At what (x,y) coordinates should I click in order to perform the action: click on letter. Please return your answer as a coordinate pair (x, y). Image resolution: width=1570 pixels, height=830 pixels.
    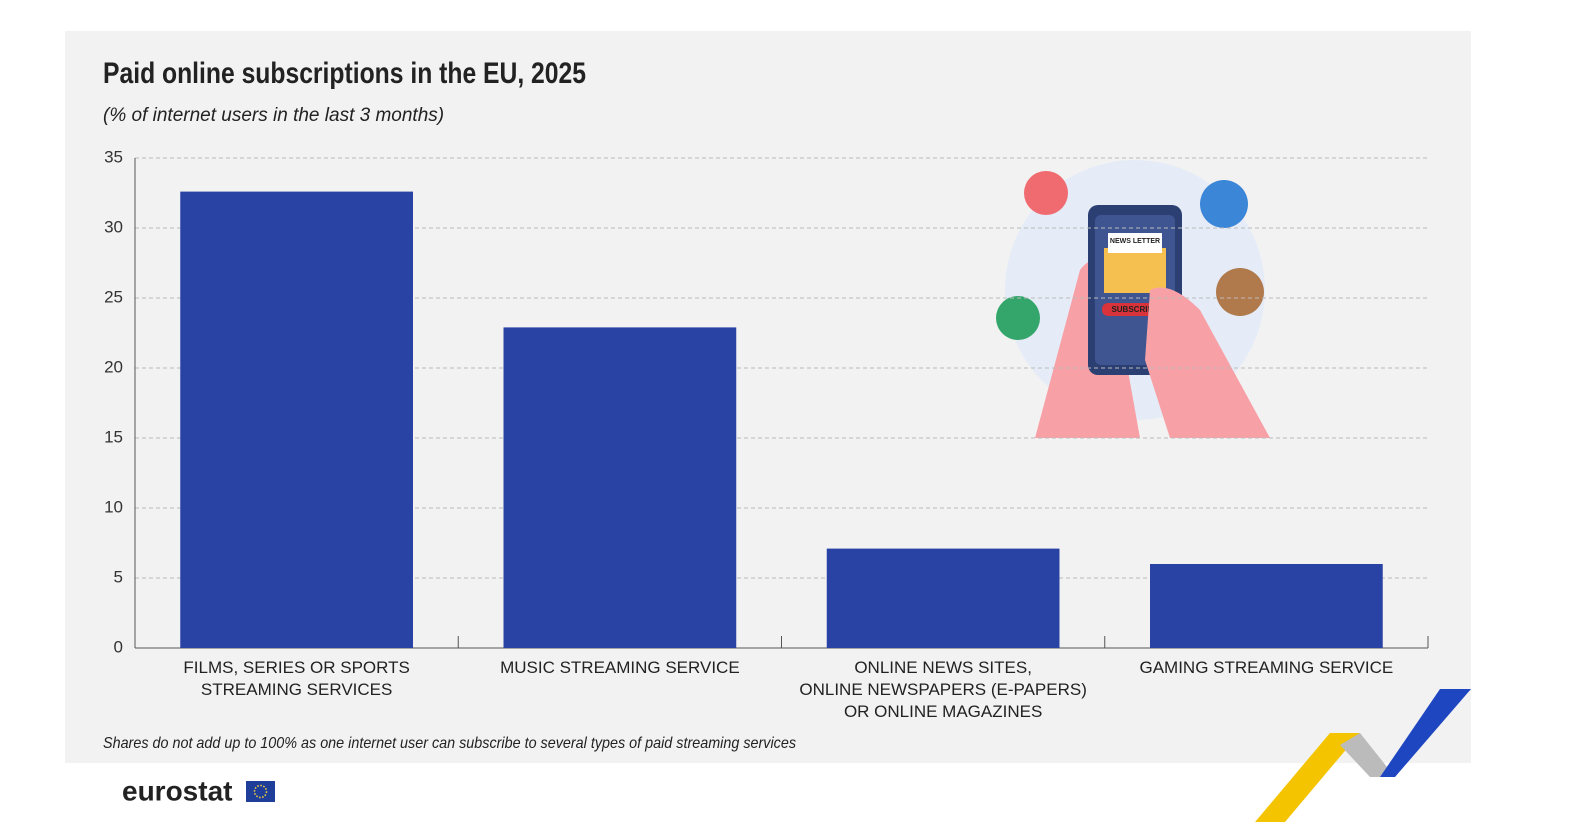
    Looking at the image, I should click on (1135, 243).